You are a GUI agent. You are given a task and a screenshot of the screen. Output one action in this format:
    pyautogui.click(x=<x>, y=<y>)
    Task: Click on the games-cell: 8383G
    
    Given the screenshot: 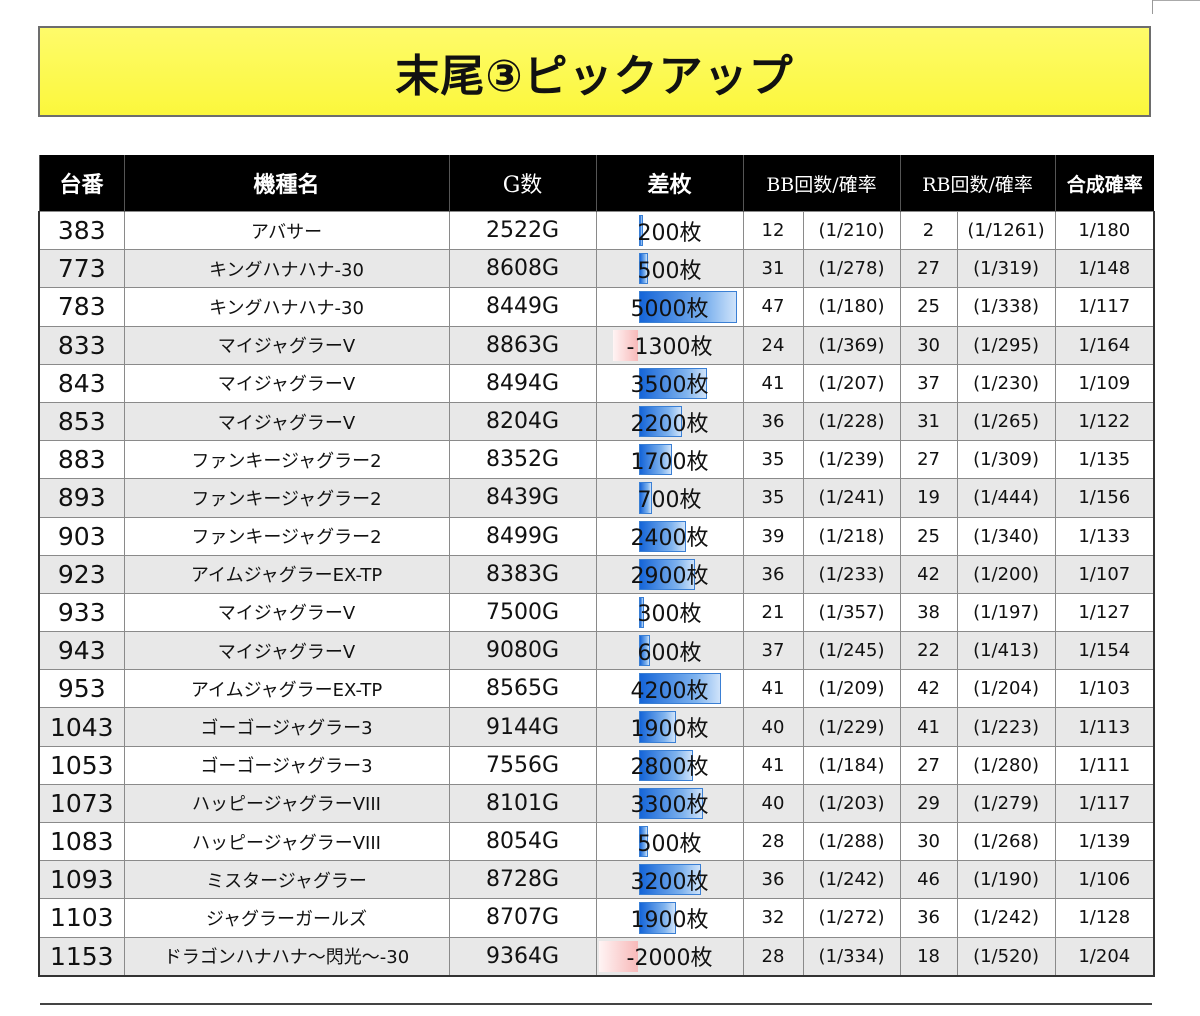 What is the action you would take?
    pyautogui.click(x=522, y=574)
    